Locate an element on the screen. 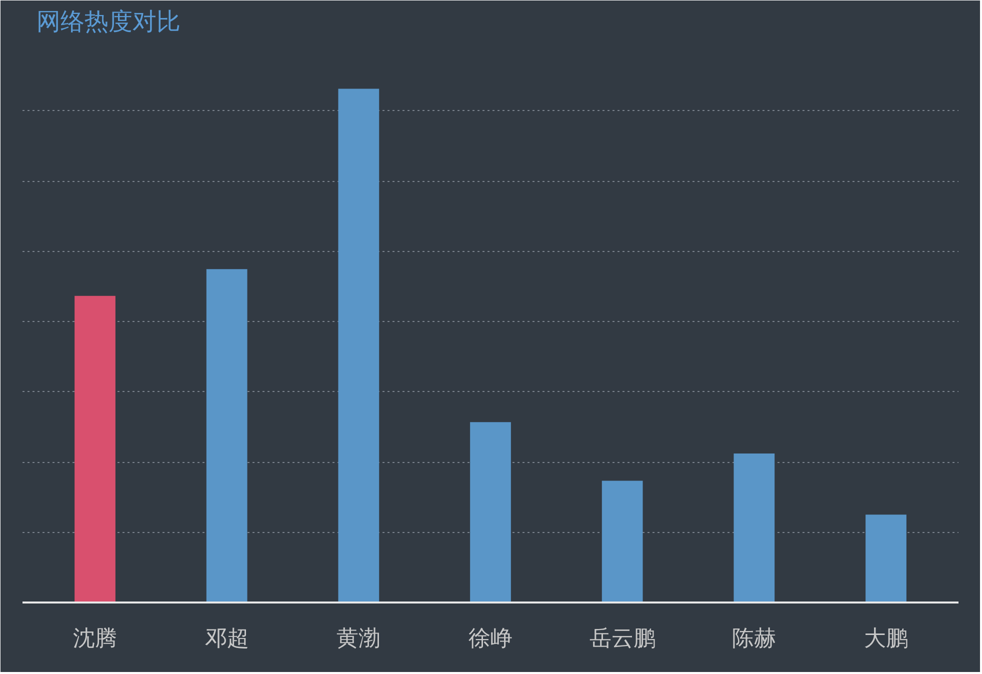 The width and height of the screenshot is (982, 674). x-tick-label: 沈腾 is located at coordinates (95, 639).